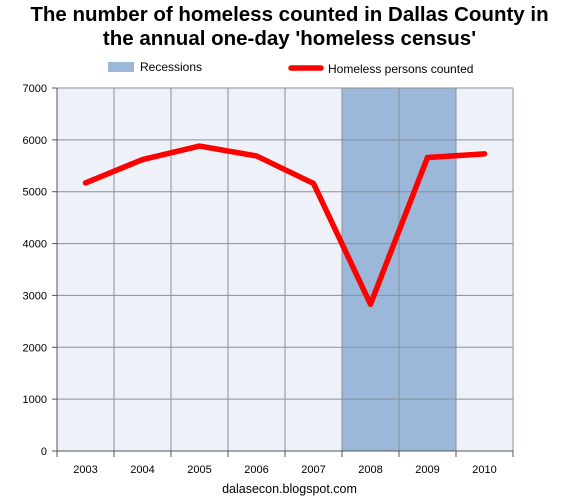  I want to click on x-tick-labels: 2003 2004 2005 2006 2007 2008 2009 2010, so click(284, 470).